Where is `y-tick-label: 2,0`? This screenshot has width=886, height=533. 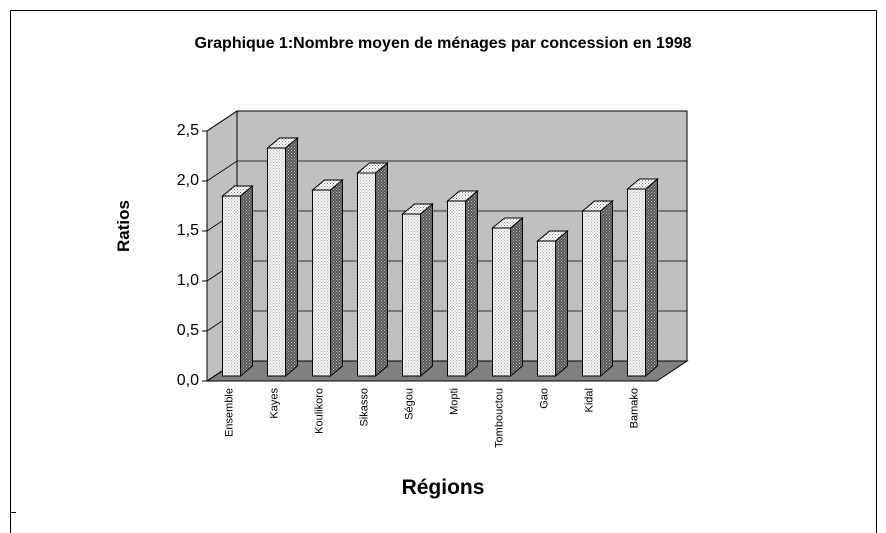 y-tick-label: 2,0 is located at coordinates (188, 180).